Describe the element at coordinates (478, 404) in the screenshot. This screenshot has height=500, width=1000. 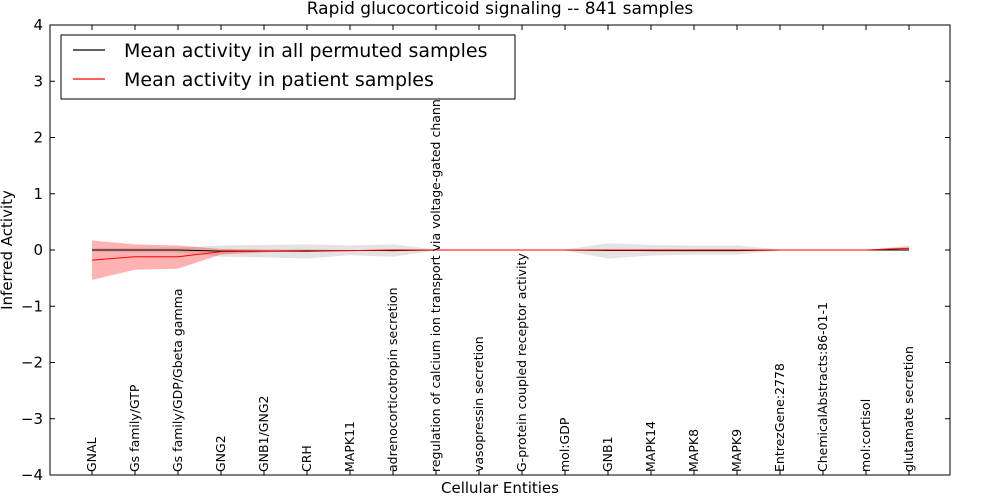
I see `x-tick-label: vasopressin secretion` at that location.